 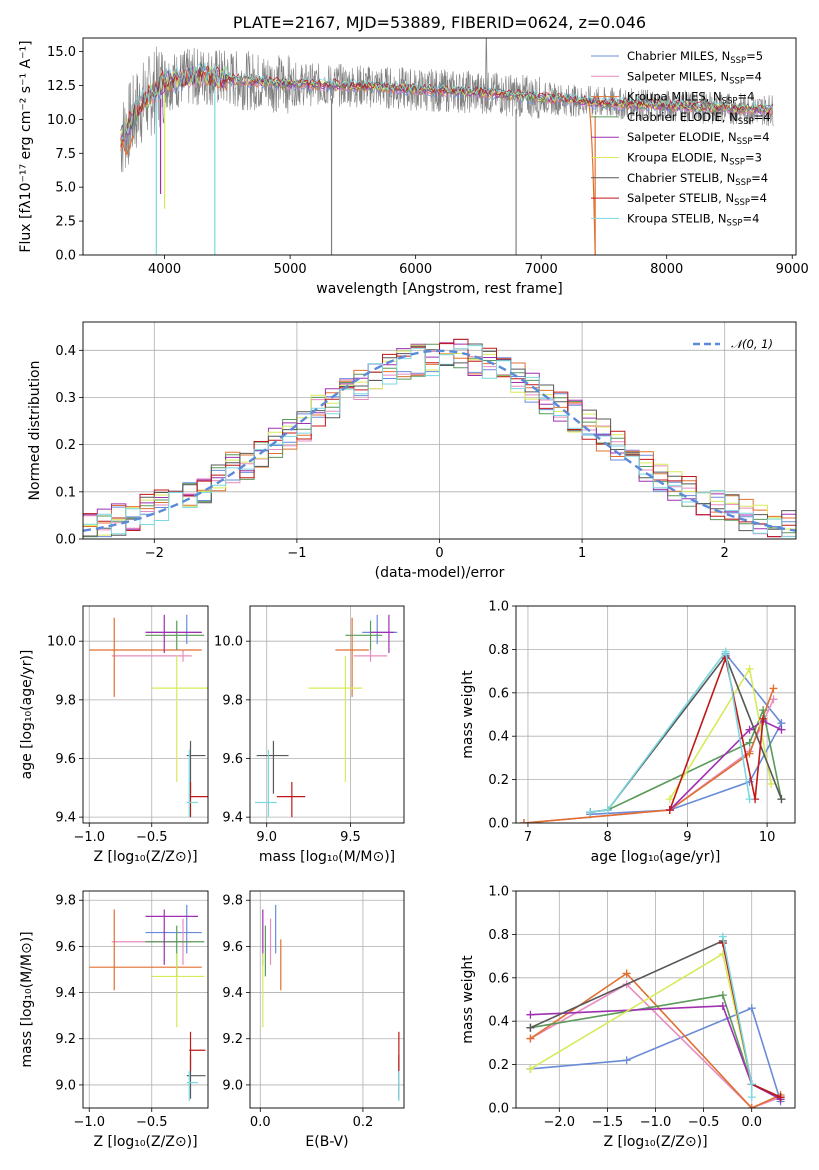 I want to click on z-weight-frame, so click(x=655, y=999).